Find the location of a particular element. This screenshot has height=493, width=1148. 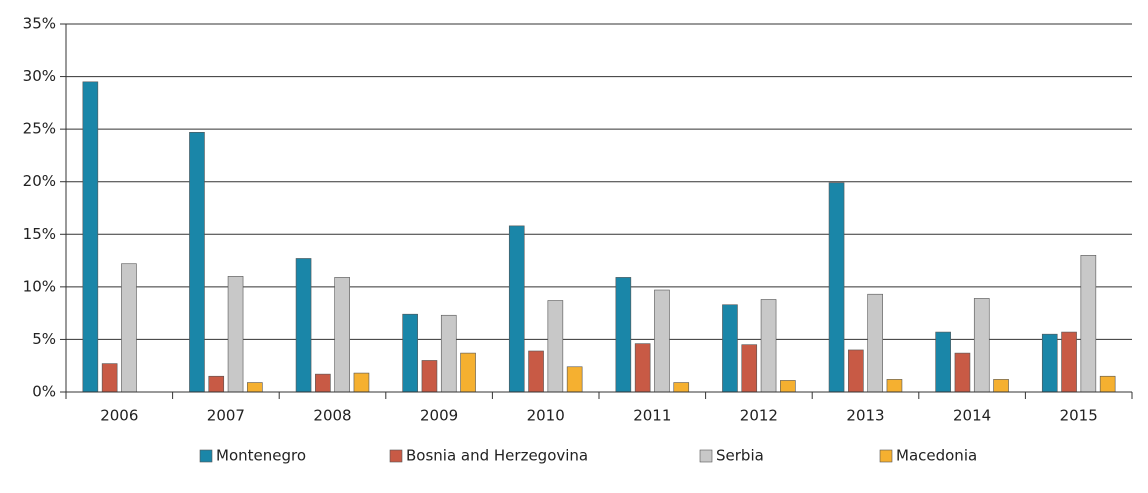

legend-label: Bosnia and Herzegovina is located at coordinates (497, 456).